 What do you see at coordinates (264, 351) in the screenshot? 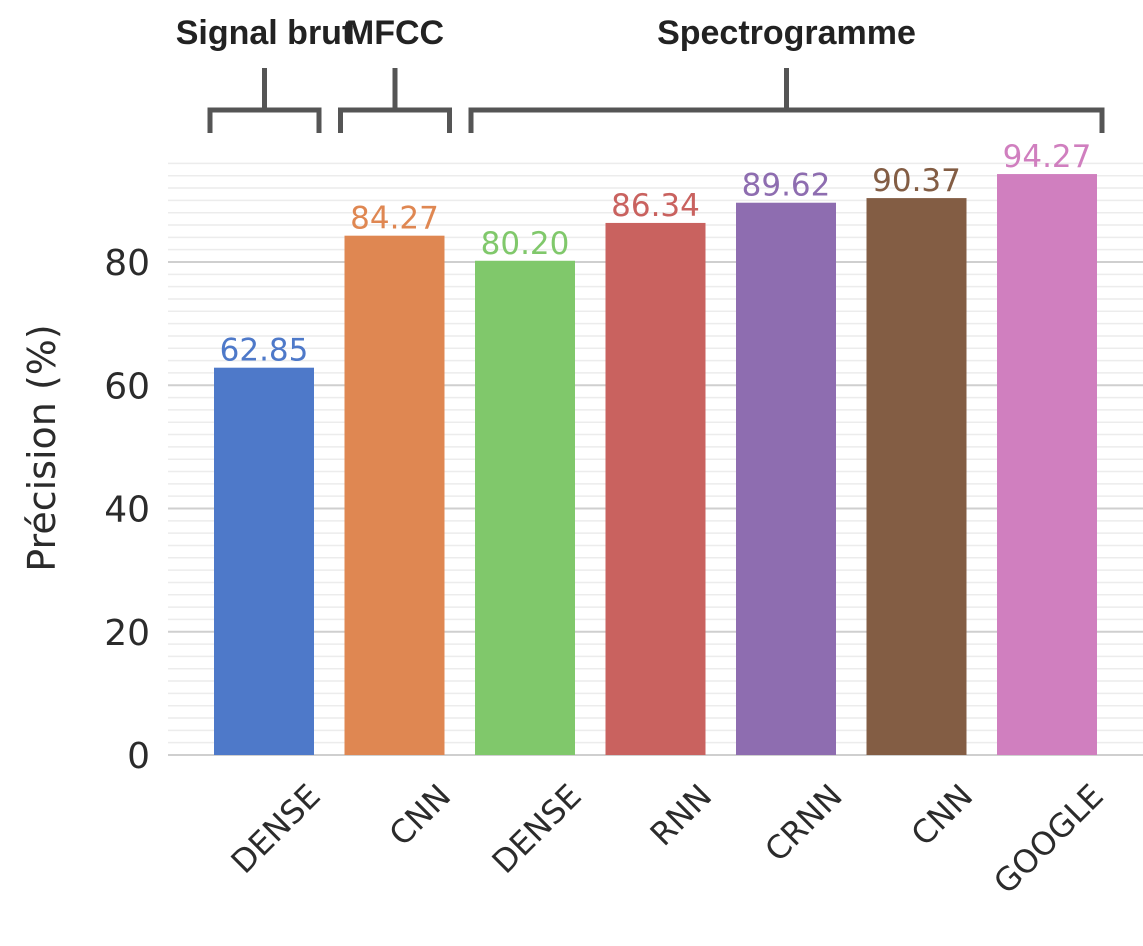
I see `bar-value-label: 62.85` at bounding box center [264, 351].